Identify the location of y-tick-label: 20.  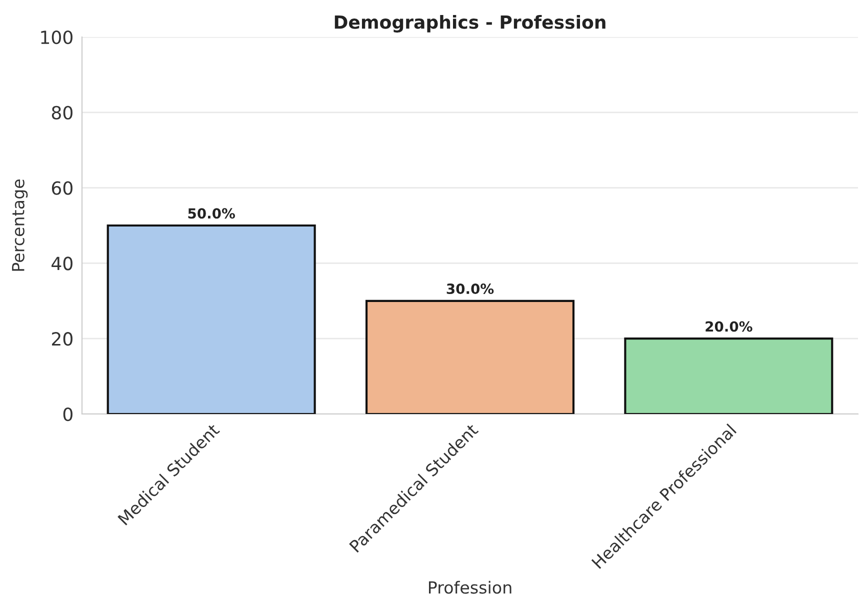
(62, 339).